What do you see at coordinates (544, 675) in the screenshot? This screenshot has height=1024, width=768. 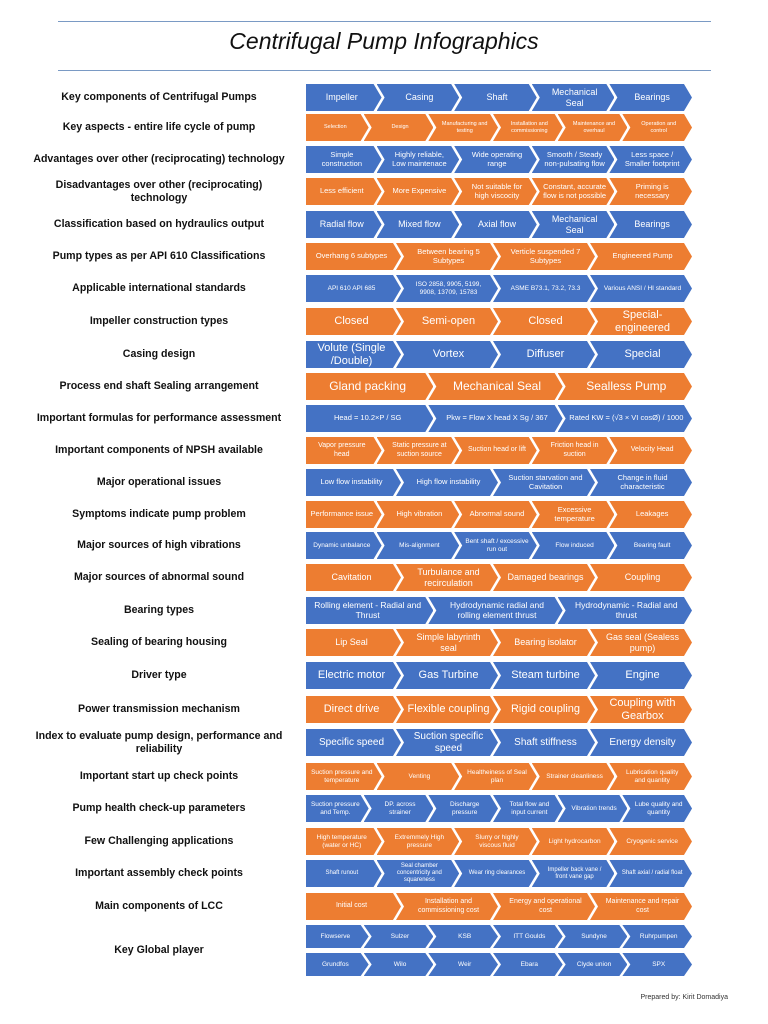 I see `chevron-item: Steam turbine` at bounding box center [544, 675].